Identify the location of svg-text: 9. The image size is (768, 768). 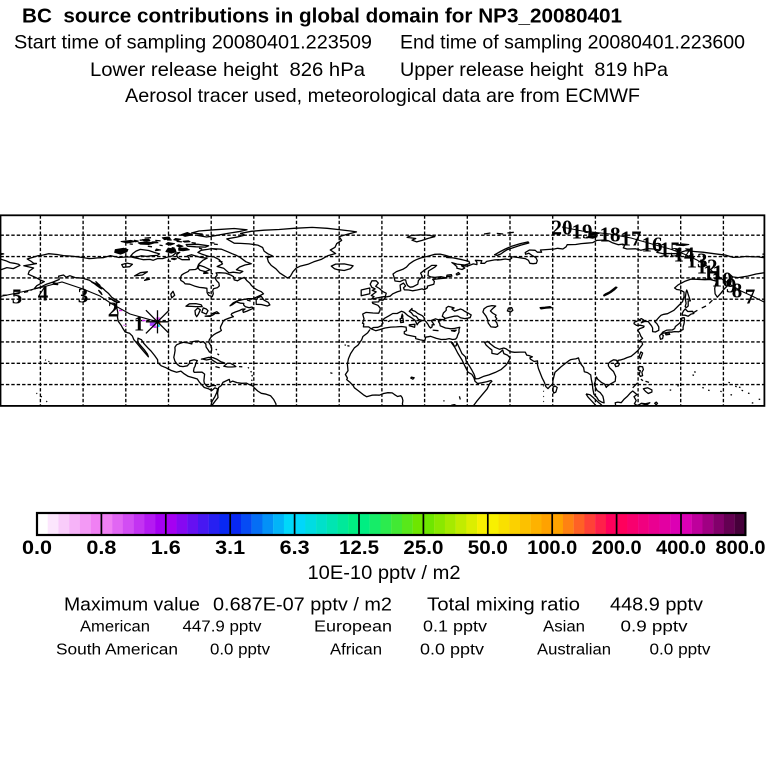
(731, 286).